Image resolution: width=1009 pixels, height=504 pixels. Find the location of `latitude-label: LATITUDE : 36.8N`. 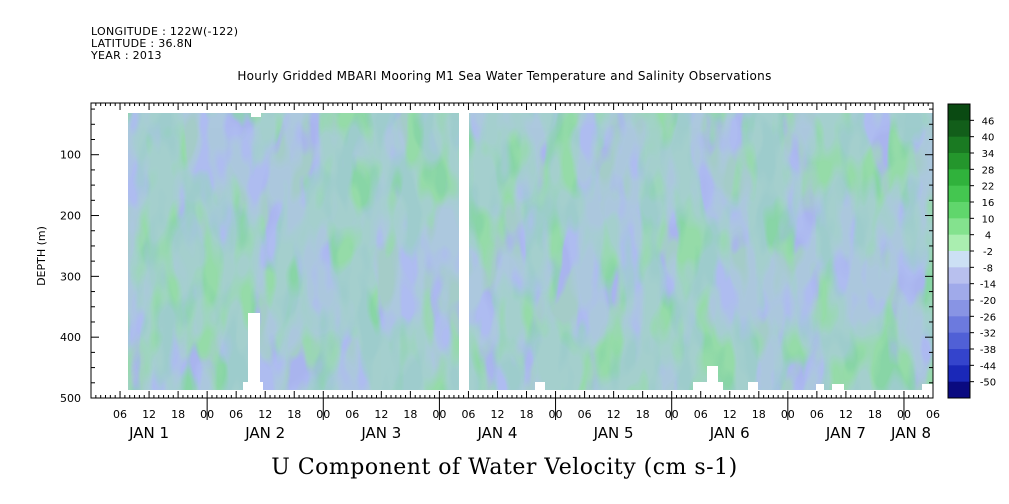

latitude-label: LATITUDE : 36.8N is located at coordinates (142, 43).